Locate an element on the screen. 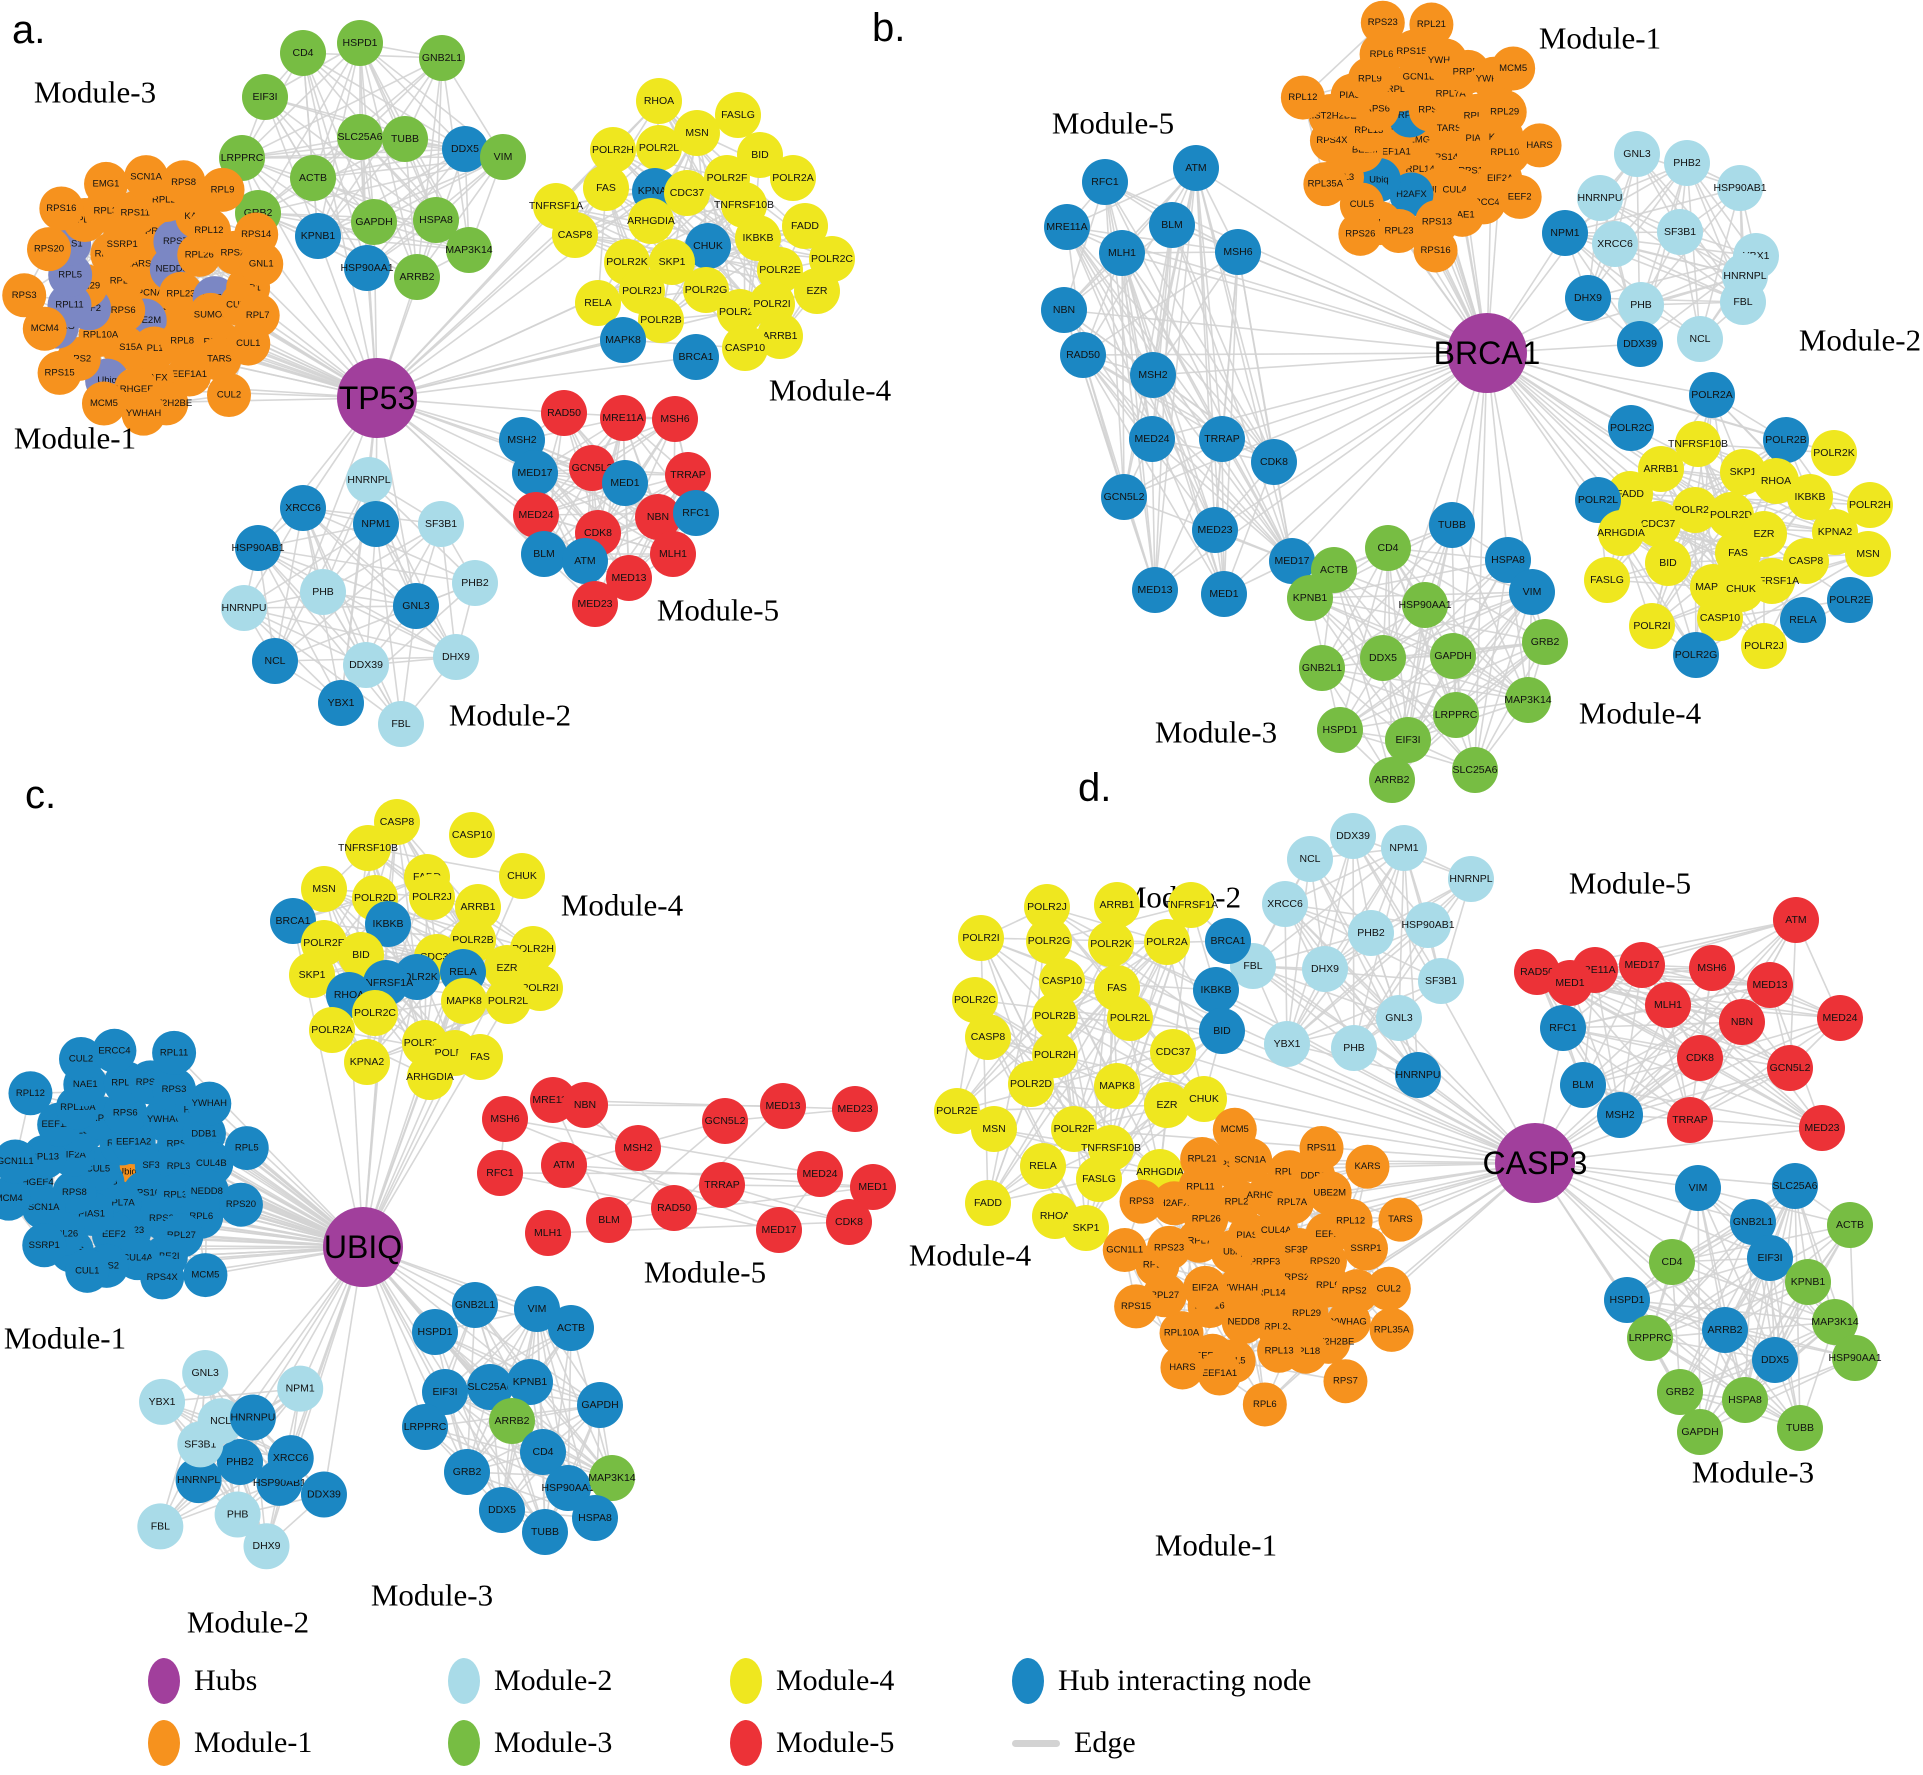 The height and width of the screenshot is (1775, 1923). node-CHUK is located at coordinates (522, 876).